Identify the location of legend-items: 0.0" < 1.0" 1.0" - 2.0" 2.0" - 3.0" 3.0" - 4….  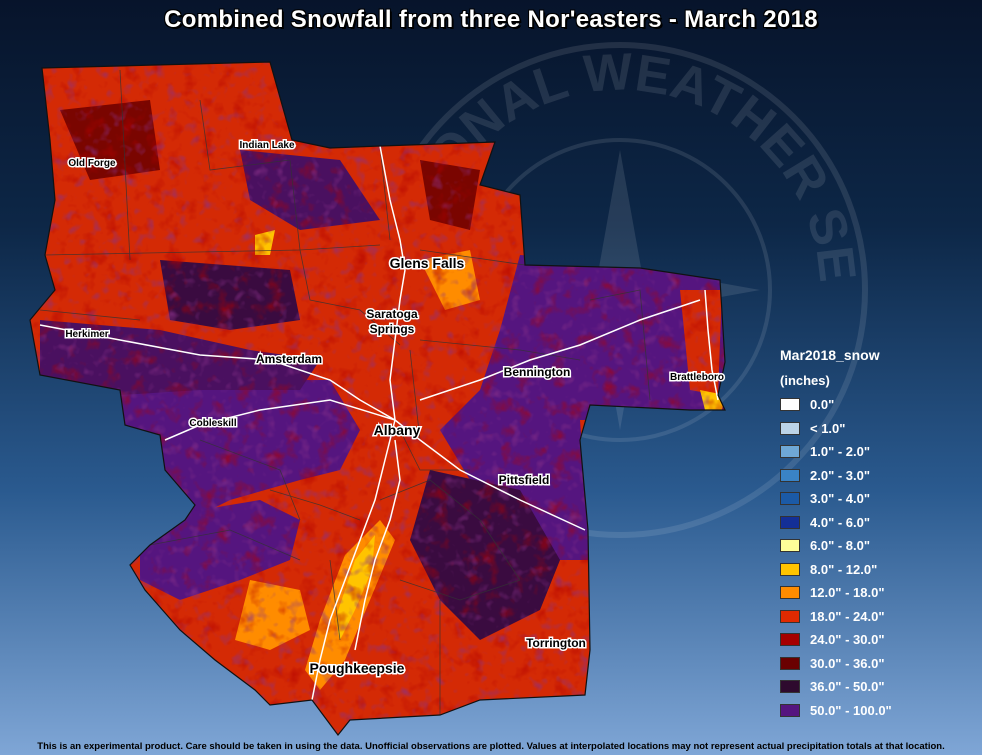
(836, 557).